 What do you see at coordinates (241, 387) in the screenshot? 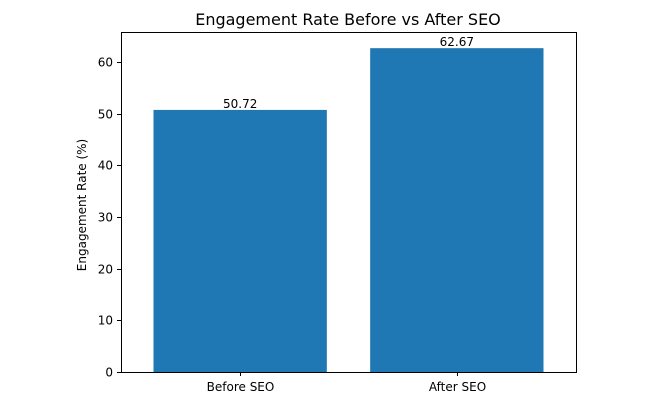
I see `x-tick-label: Before SEO` at bounding box center [241, 387].